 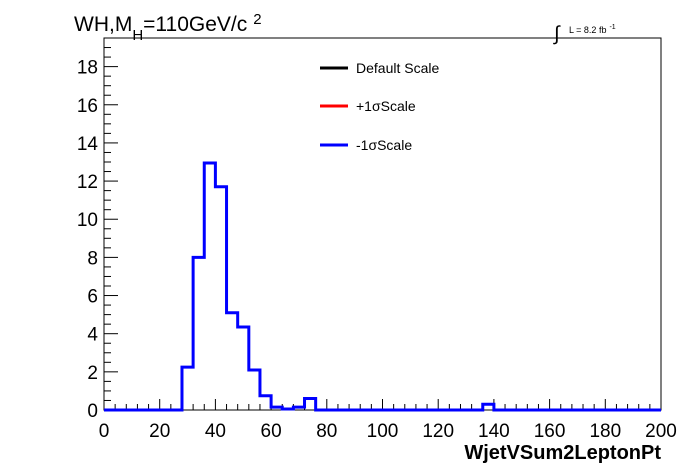 What do you see at coordinates (271, 431) in the screenshot?
I see `x-tick-label: 60` at bounding box center [271, 431].